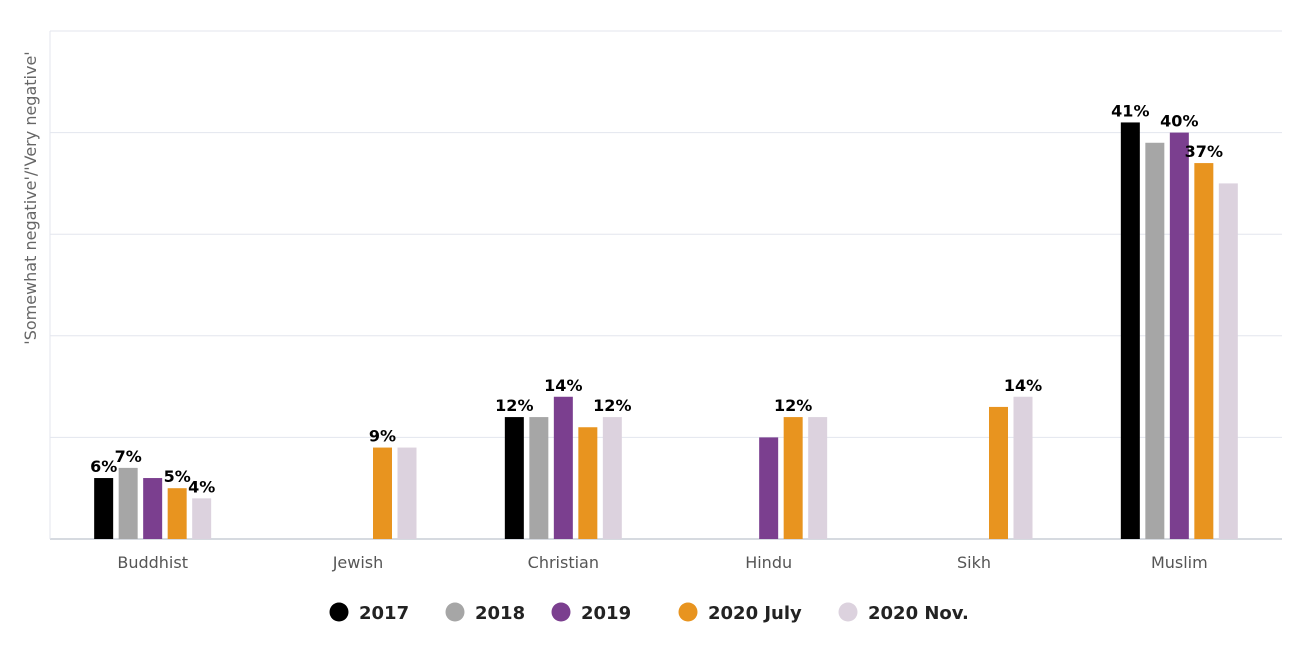  I want to click on x-tick-label: Hindu, so click(768, 562).